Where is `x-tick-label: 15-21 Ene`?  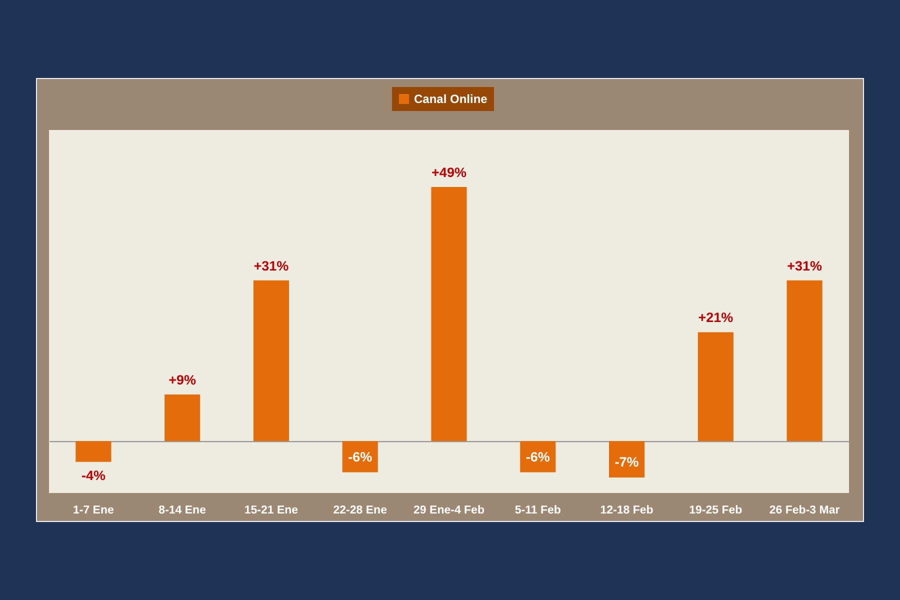
x-tick-label: 15-21 Ene is located at coordinates (271, 510).